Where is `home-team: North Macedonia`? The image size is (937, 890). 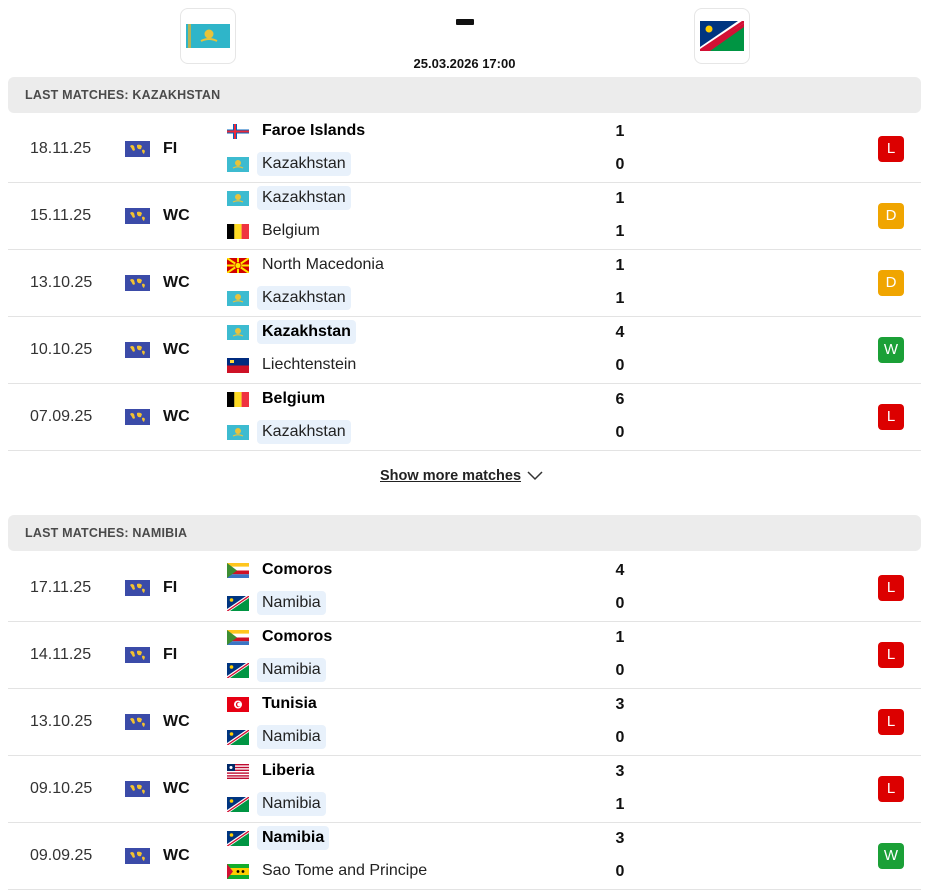
home-team: North Macedonia is located at coordinates (308, 265).